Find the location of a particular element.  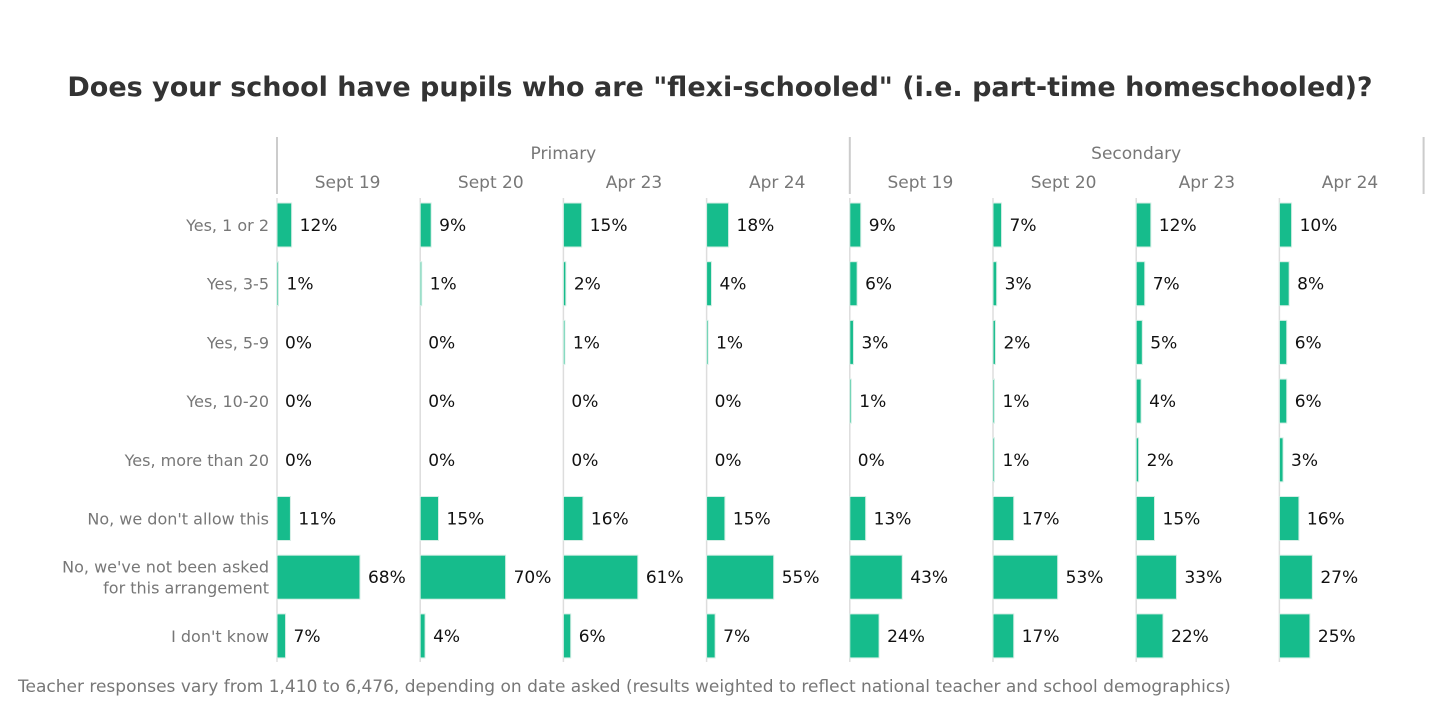

value-label: 68% is located at coordinates (387, 578).